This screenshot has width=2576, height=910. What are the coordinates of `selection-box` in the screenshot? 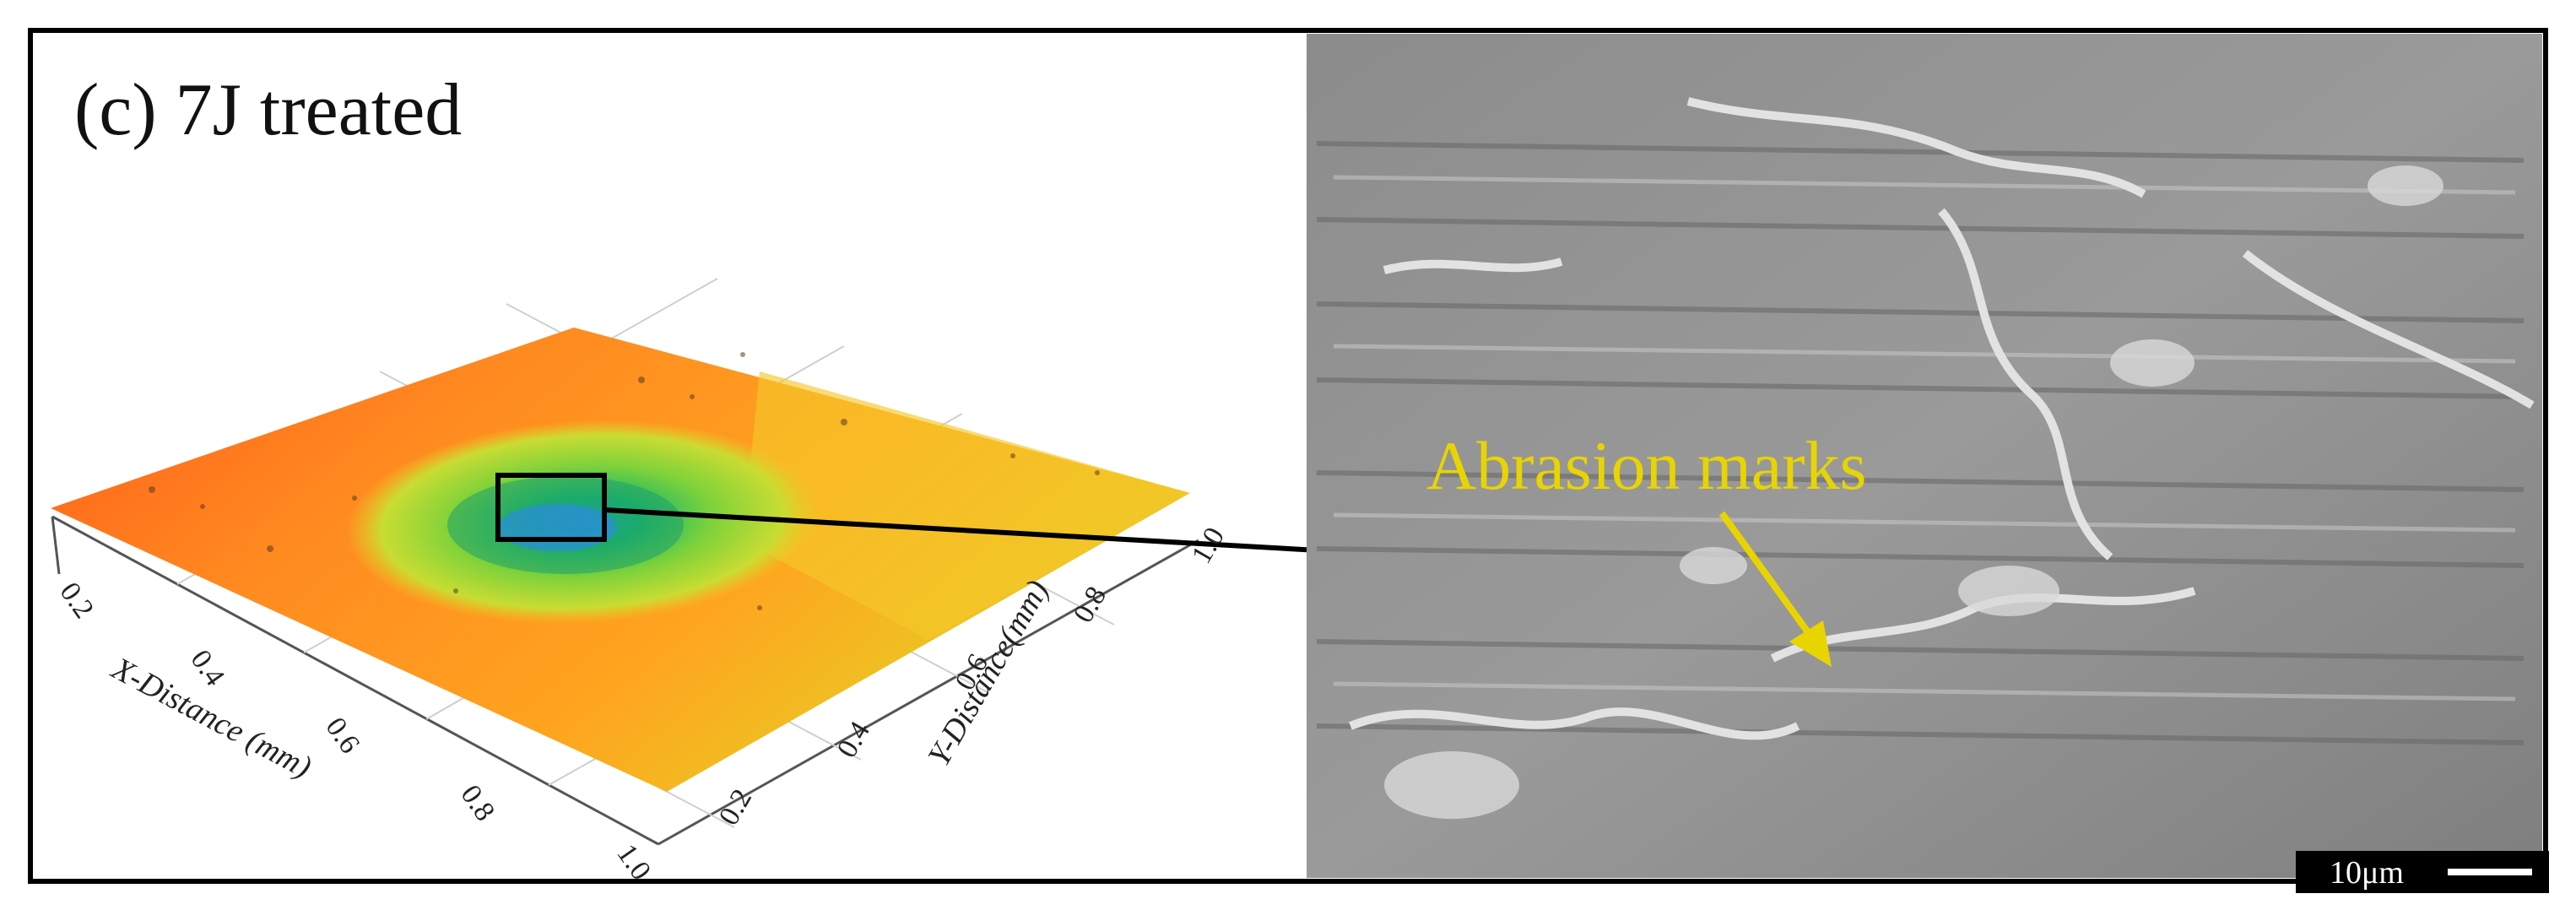 It's located at (551, 507).